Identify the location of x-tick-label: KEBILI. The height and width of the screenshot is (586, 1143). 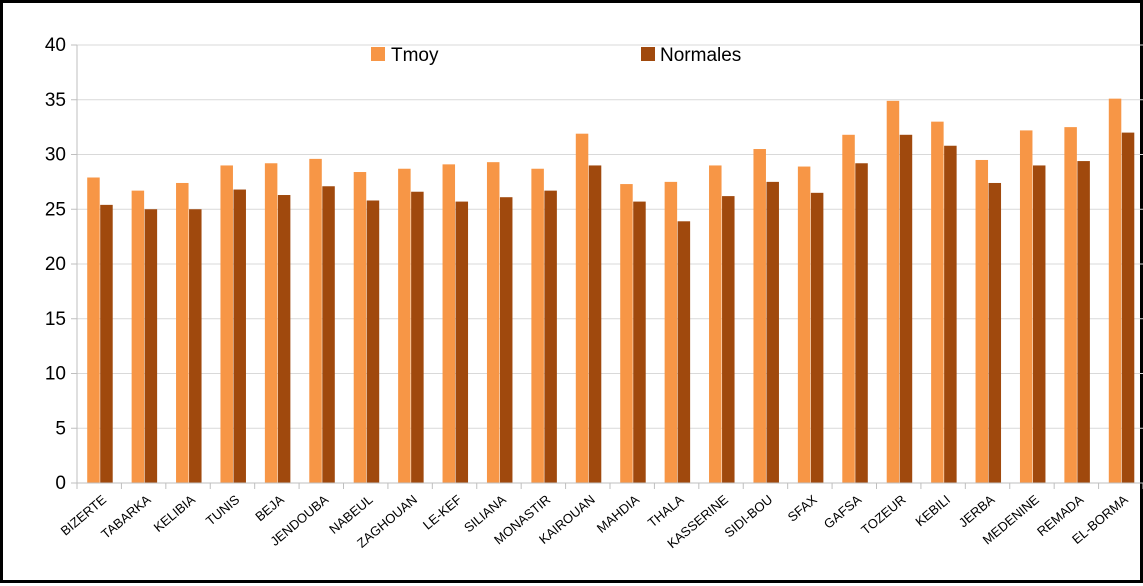
(932, 511).